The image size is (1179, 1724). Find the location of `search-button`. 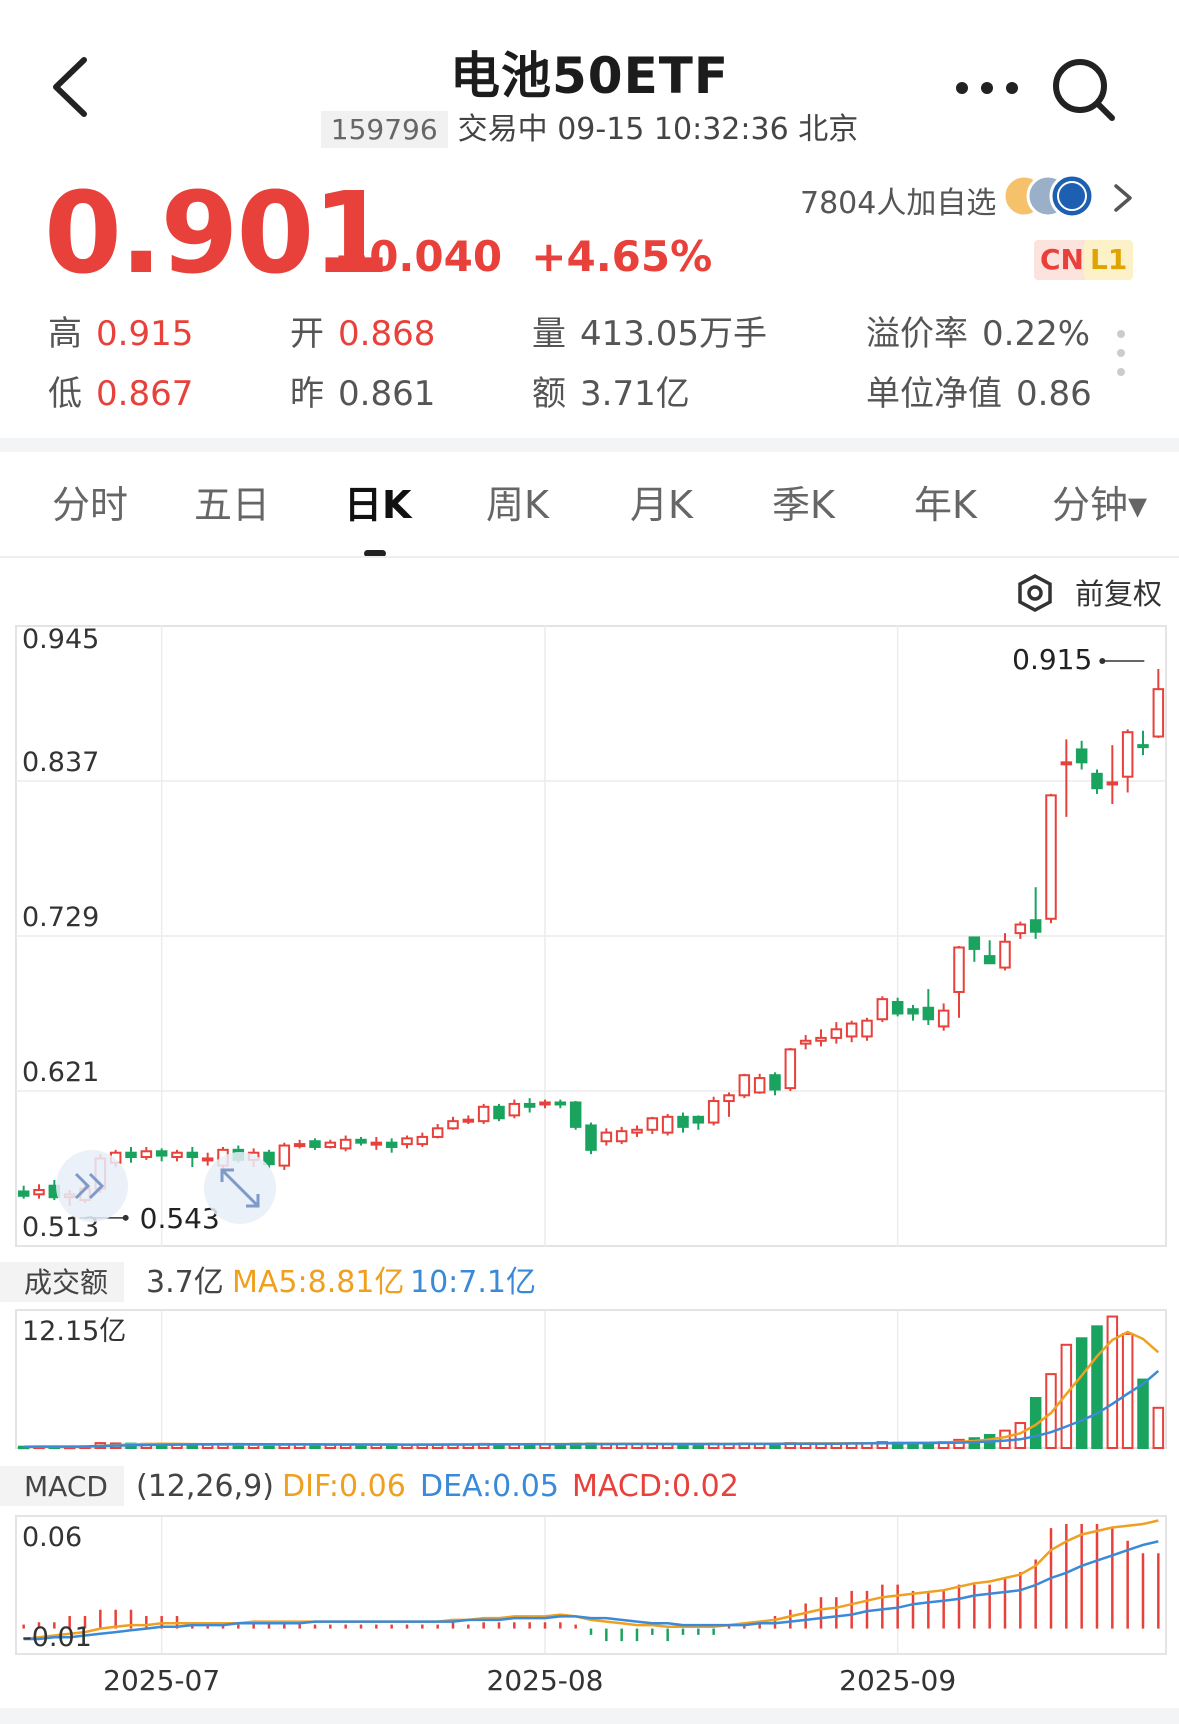

search-button is located at coordinates (1084, 90).